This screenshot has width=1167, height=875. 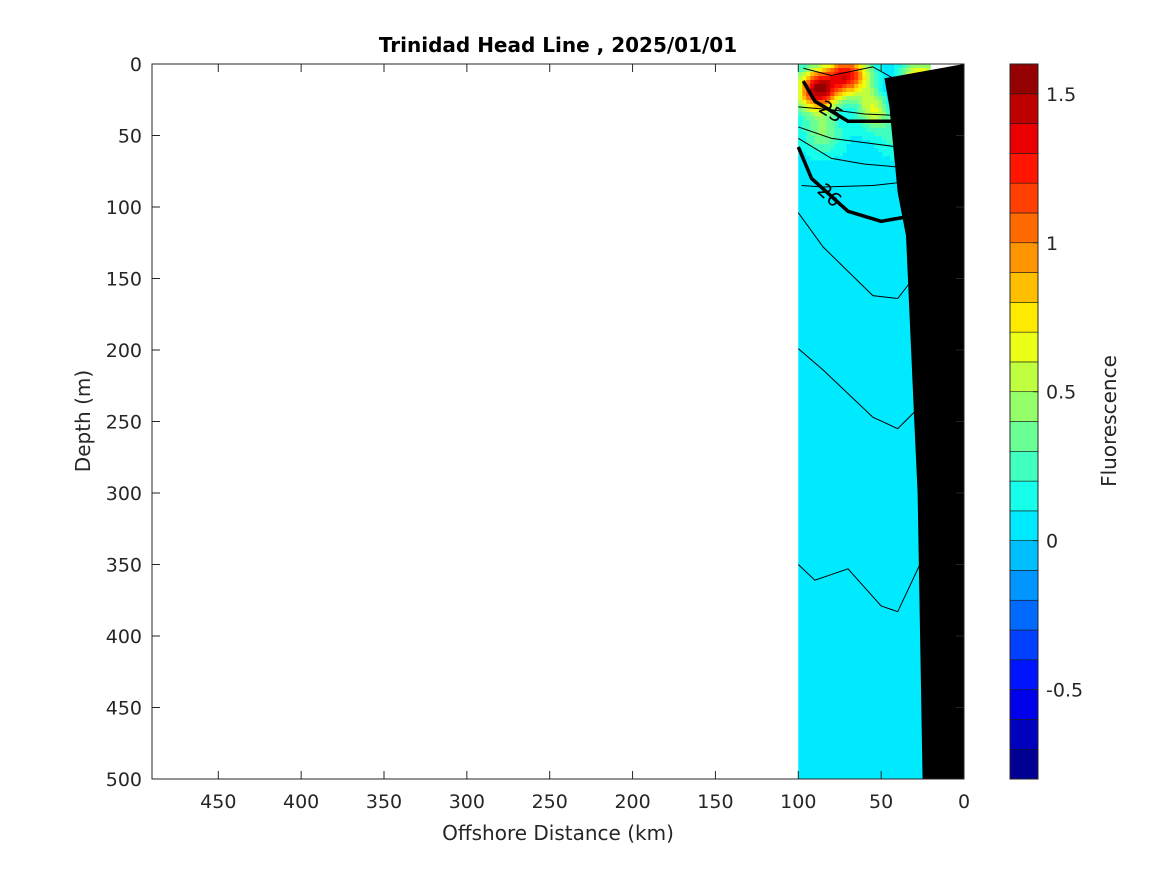 I want to click on y-tick-label: 300, so click(x=124, y=494).